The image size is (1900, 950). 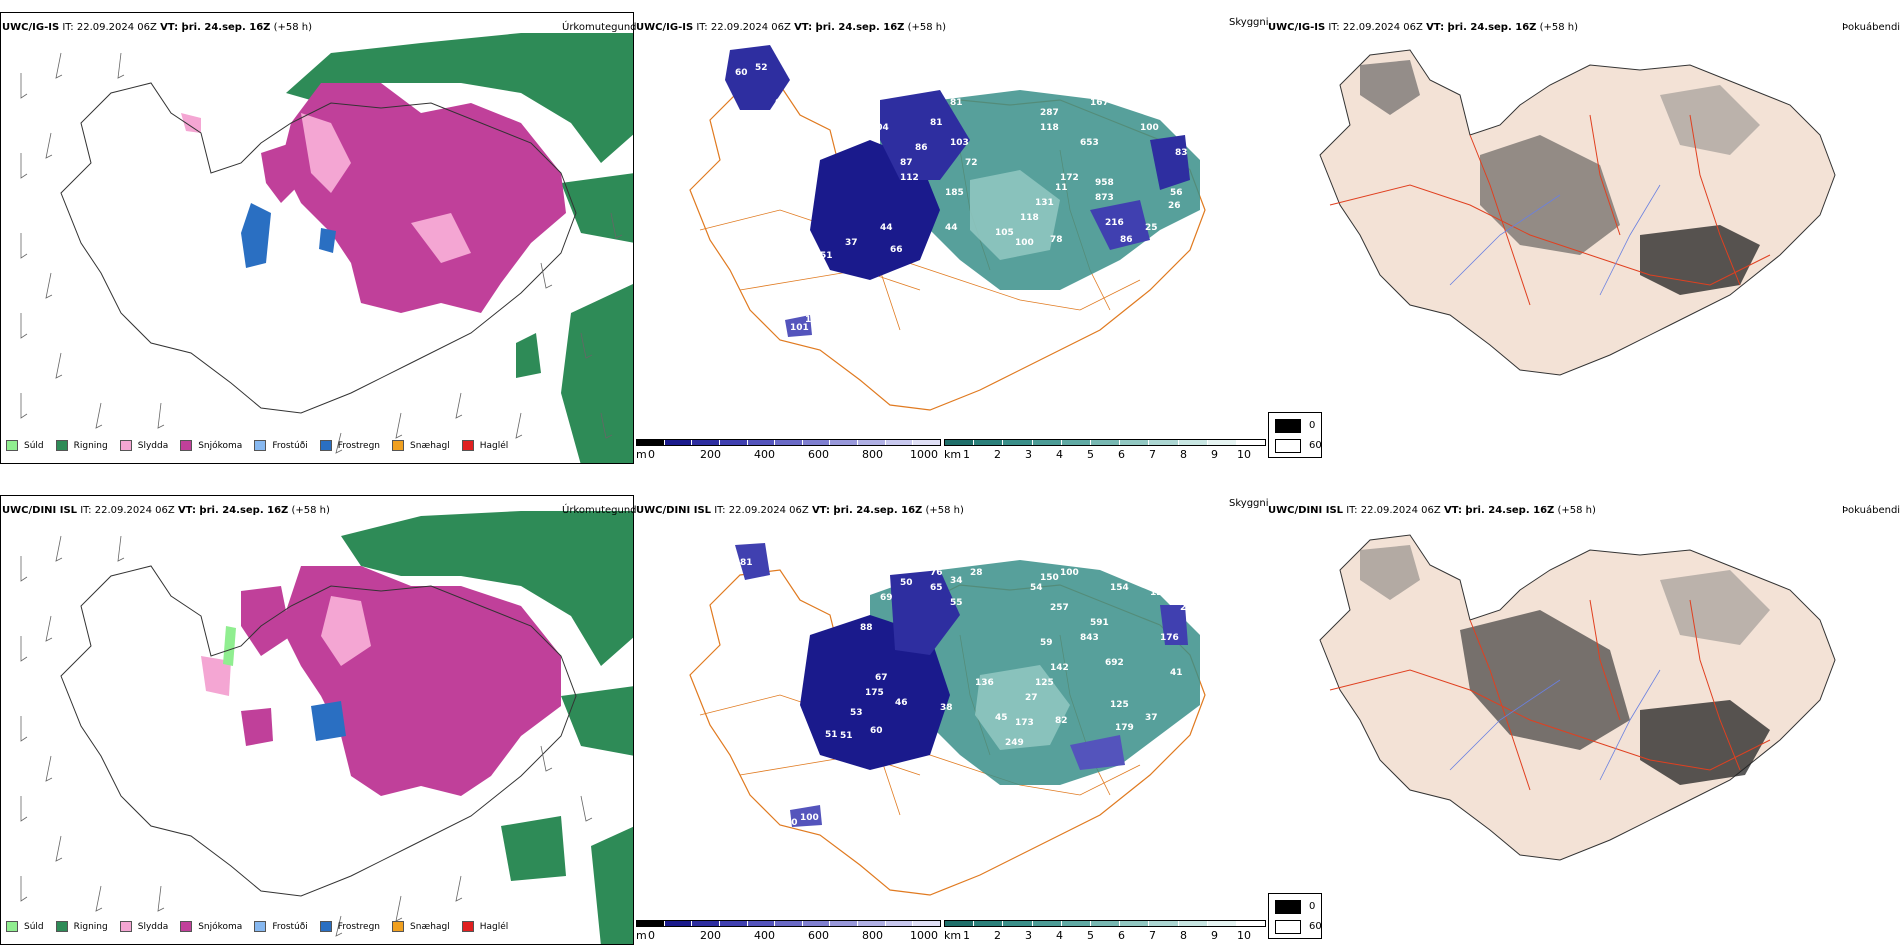 What do you see at coordinates (976, 573) in the screenshot?
I see `cloud-label: 28` at bounding box center [976, 573].